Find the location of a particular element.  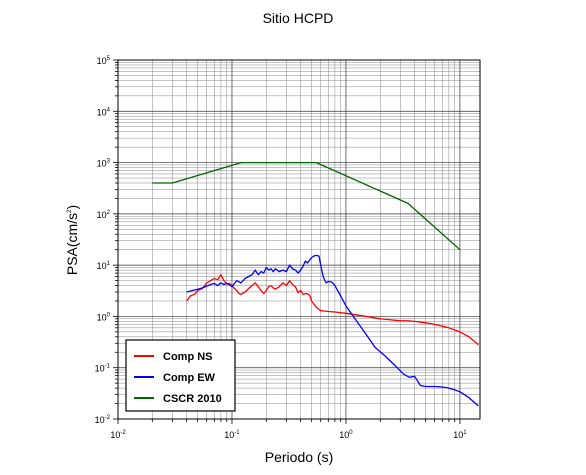

legend-label-comp-ew: Comp EW is located at coordinates (189, 378).